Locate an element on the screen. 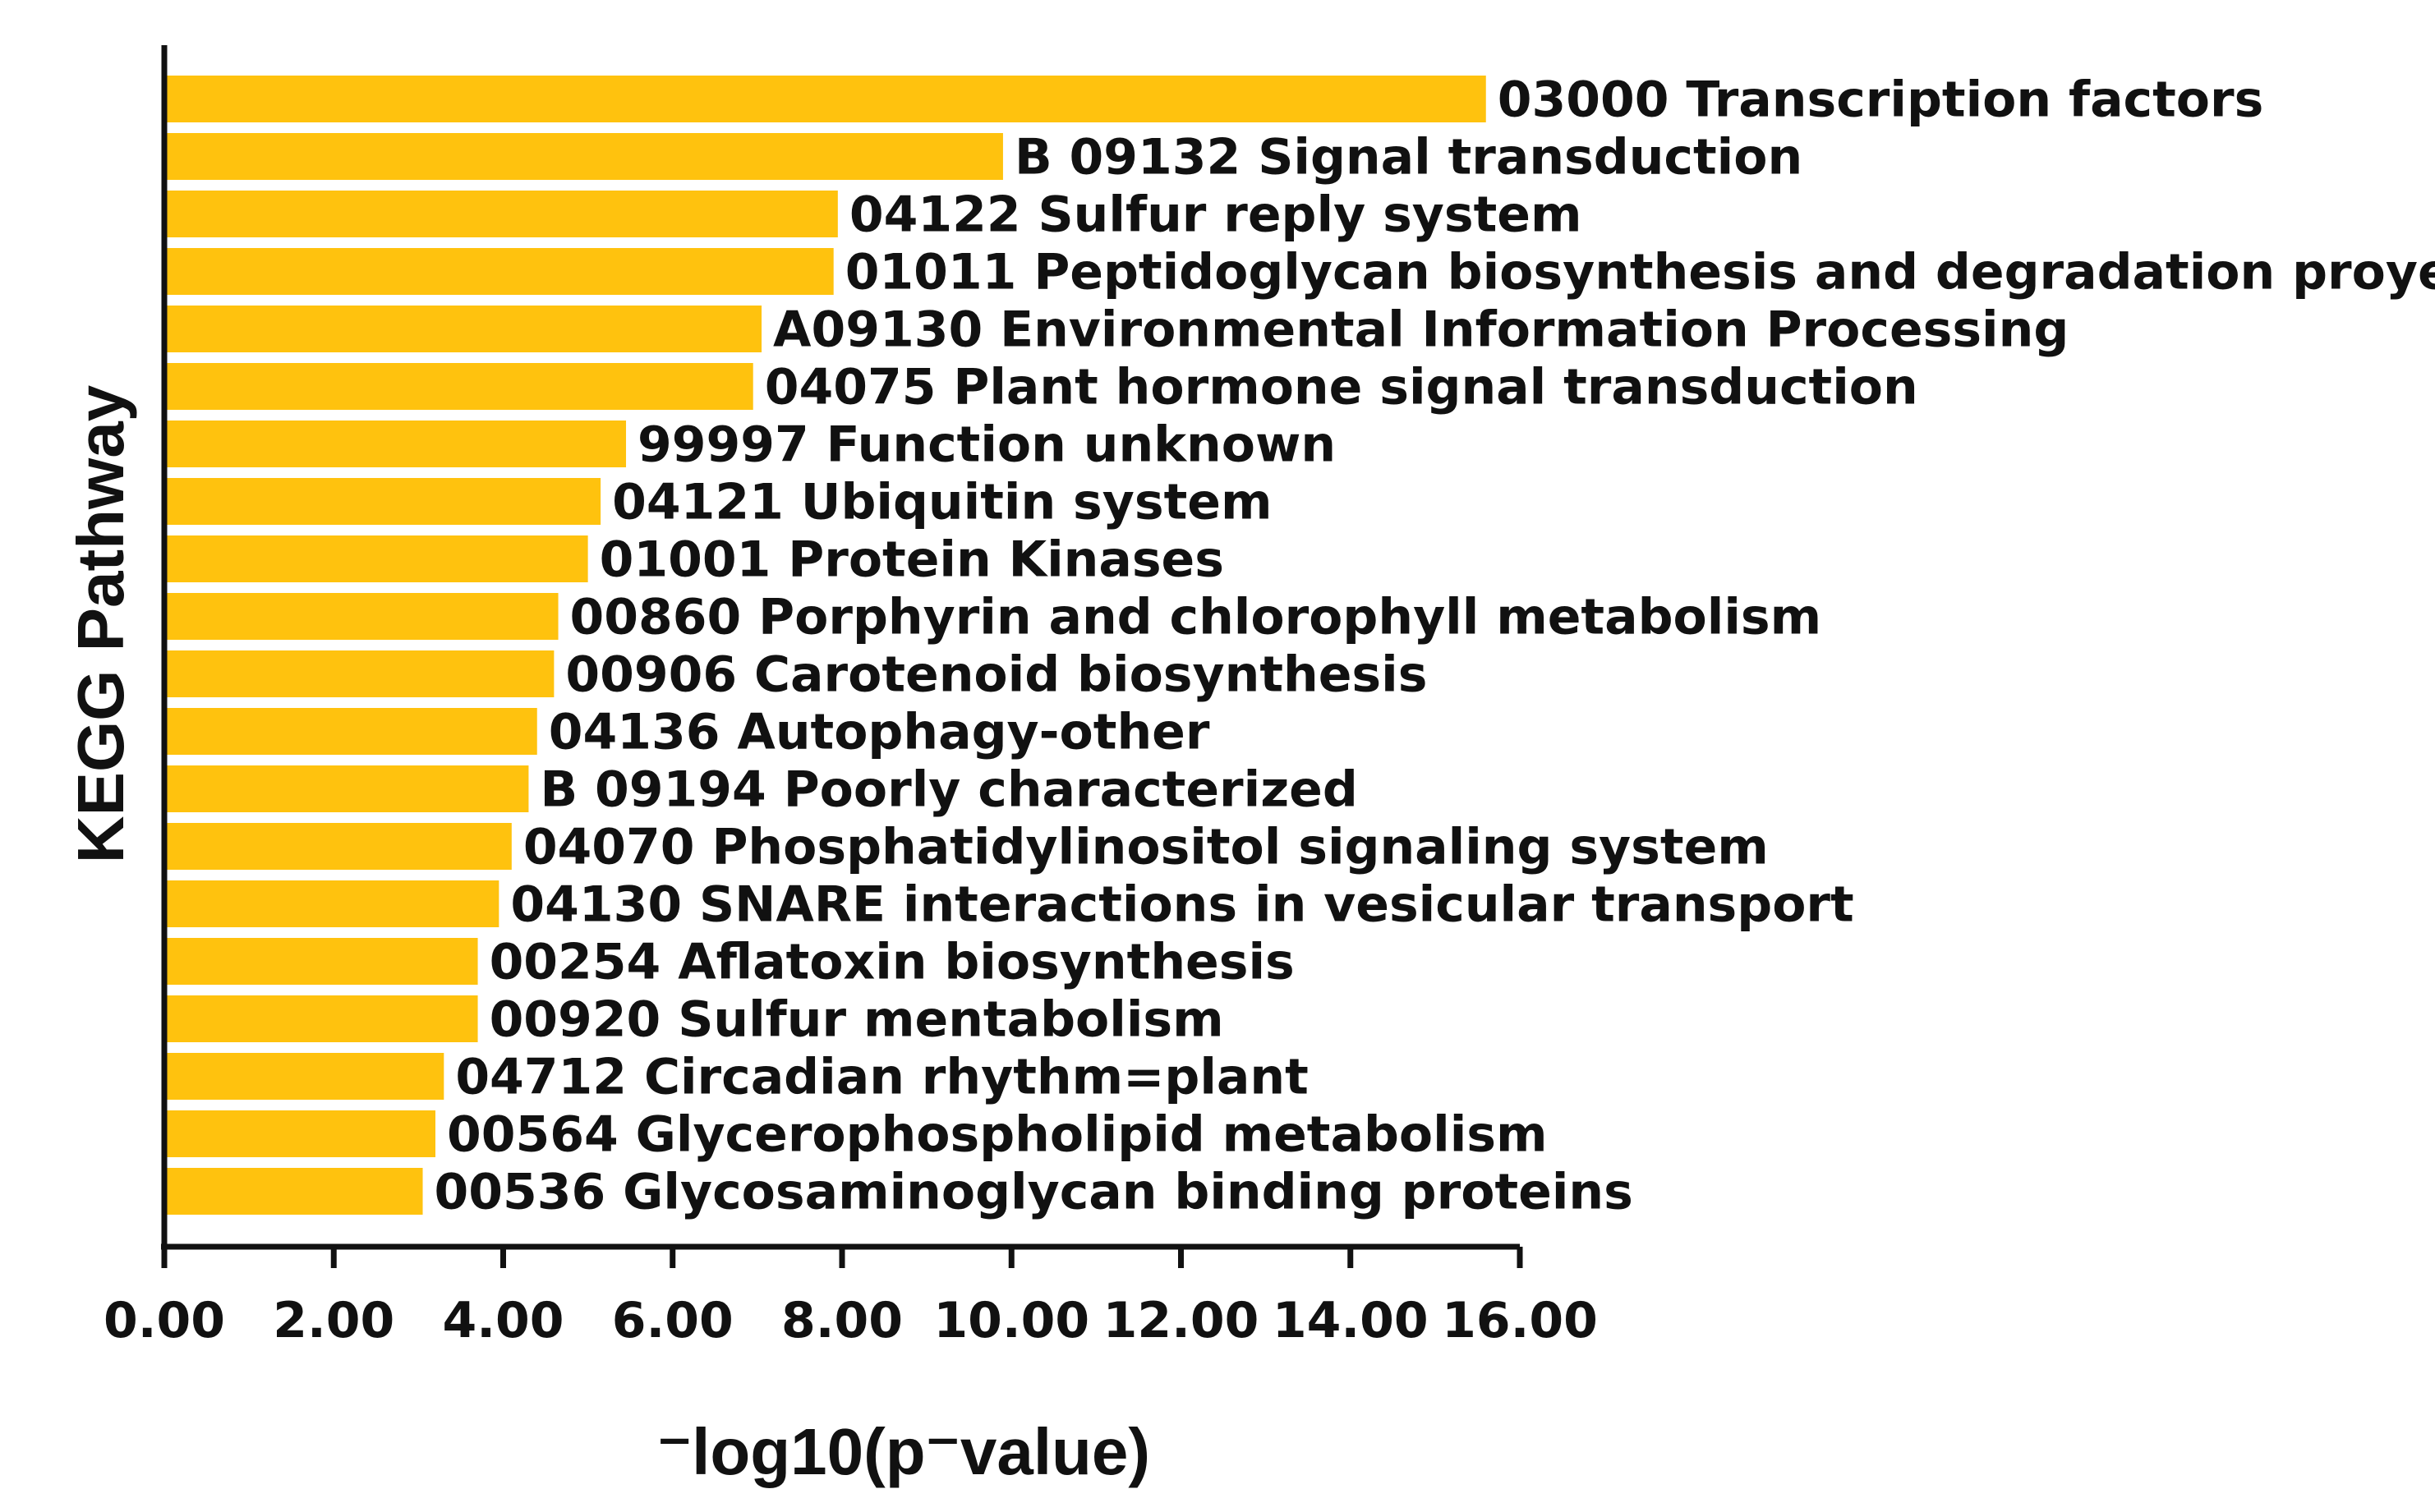 Image resolution: width=2435 pixels, height=1512 pixels. bar-label: 04712 Circadian rhythm=plant is located at coordinates (882, 1077).